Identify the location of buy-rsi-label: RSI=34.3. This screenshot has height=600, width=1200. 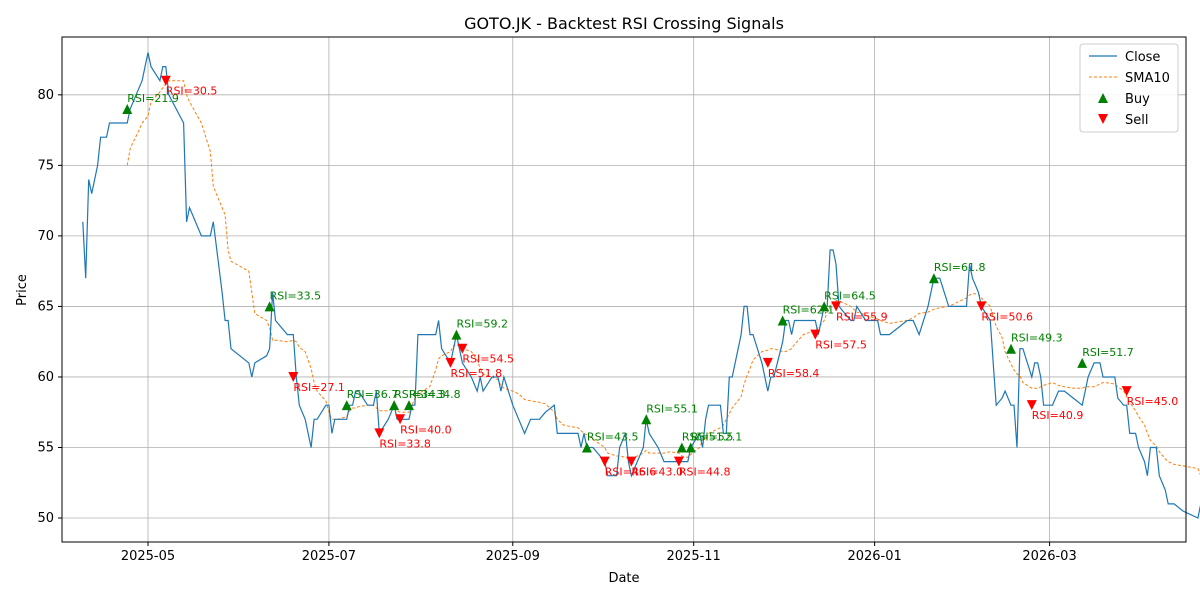
(420, 394).